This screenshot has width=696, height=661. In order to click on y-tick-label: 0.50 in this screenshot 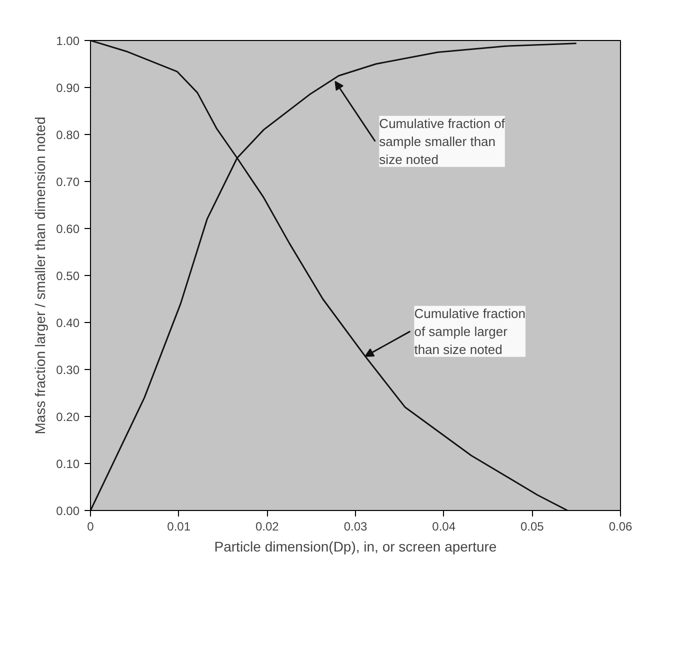, I will do `click(68, 276)`.